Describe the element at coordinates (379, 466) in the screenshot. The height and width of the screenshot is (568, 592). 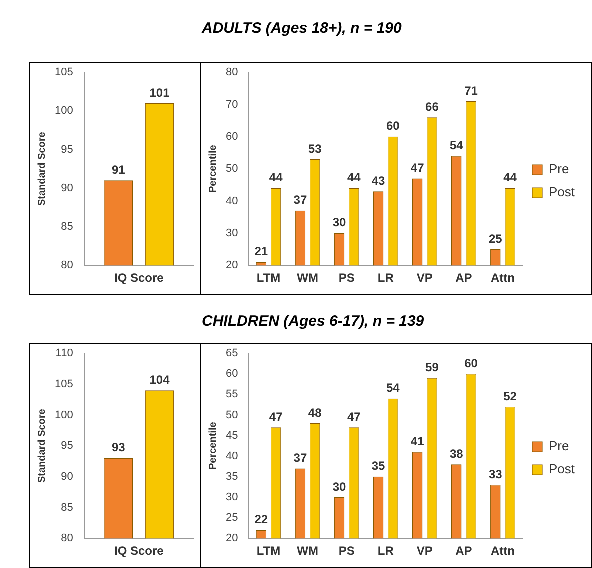
I see `data-label: 35` at that location.